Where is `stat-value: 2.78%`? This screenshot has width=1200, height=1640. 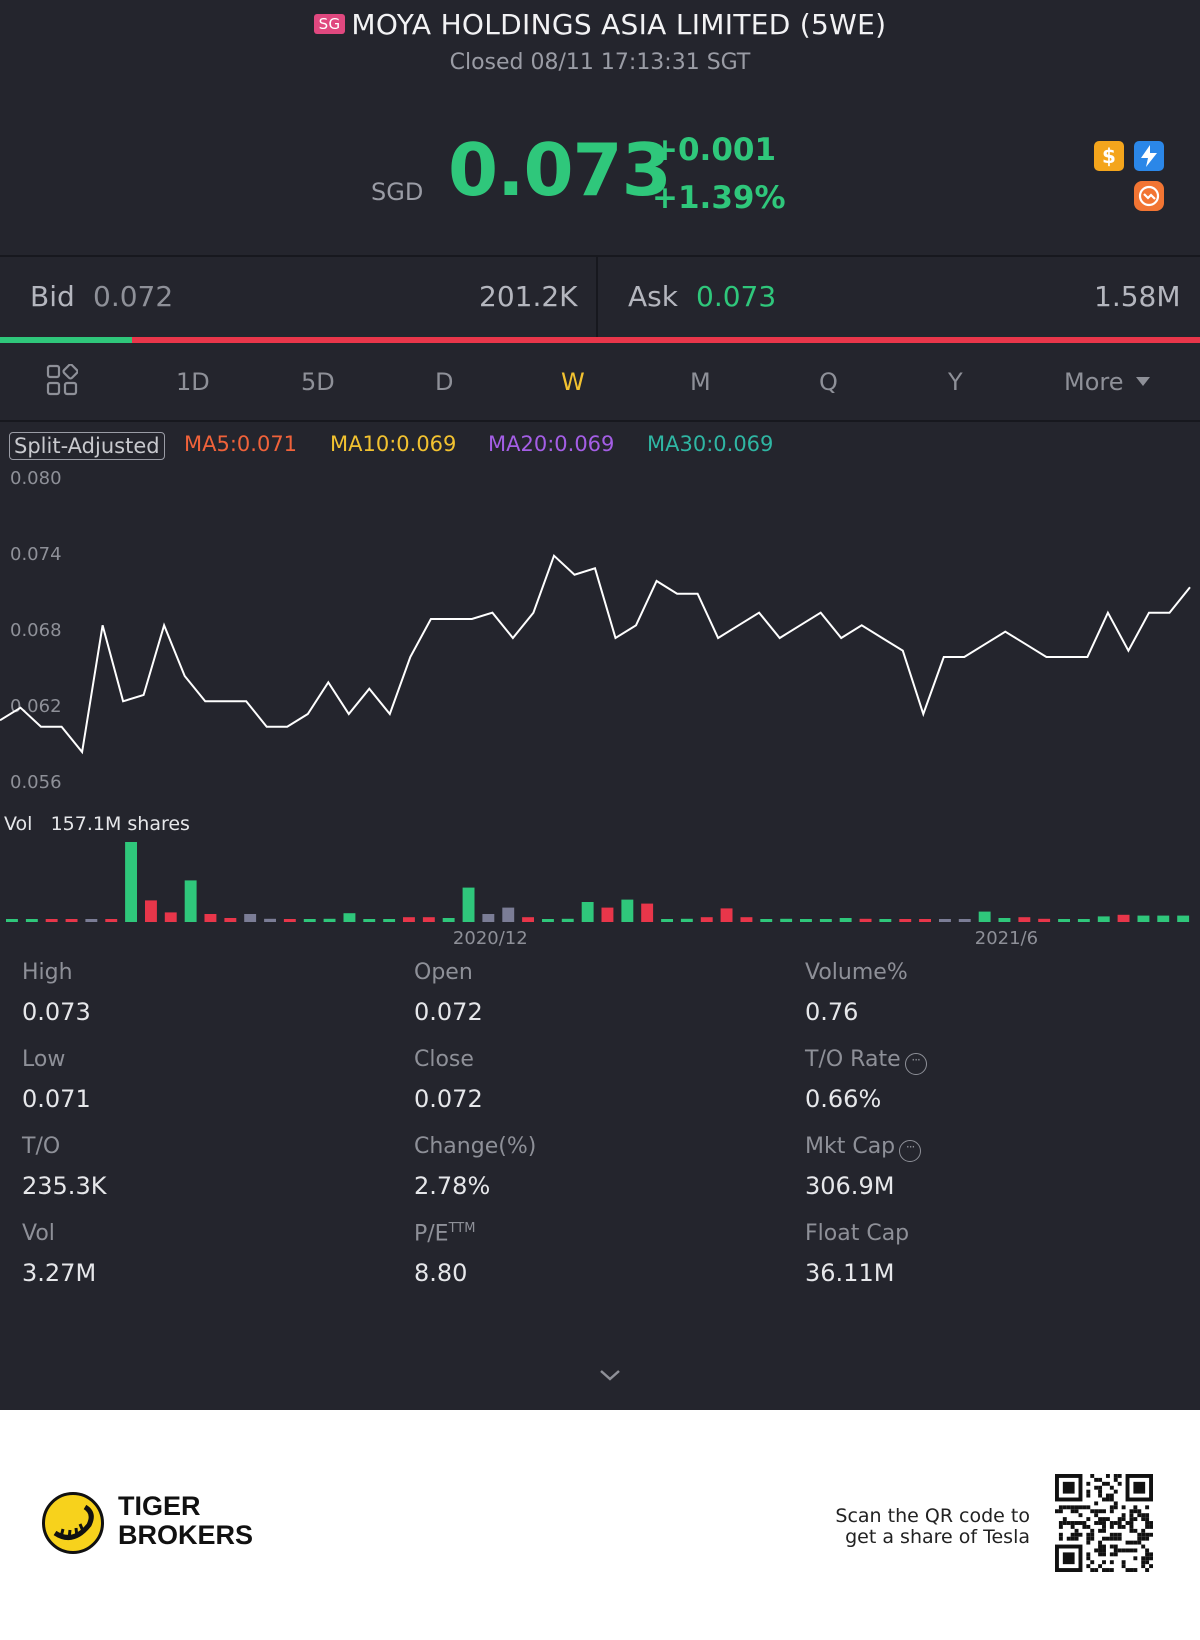
stat-value: 2.78% is located at coordinates (452, 1186).